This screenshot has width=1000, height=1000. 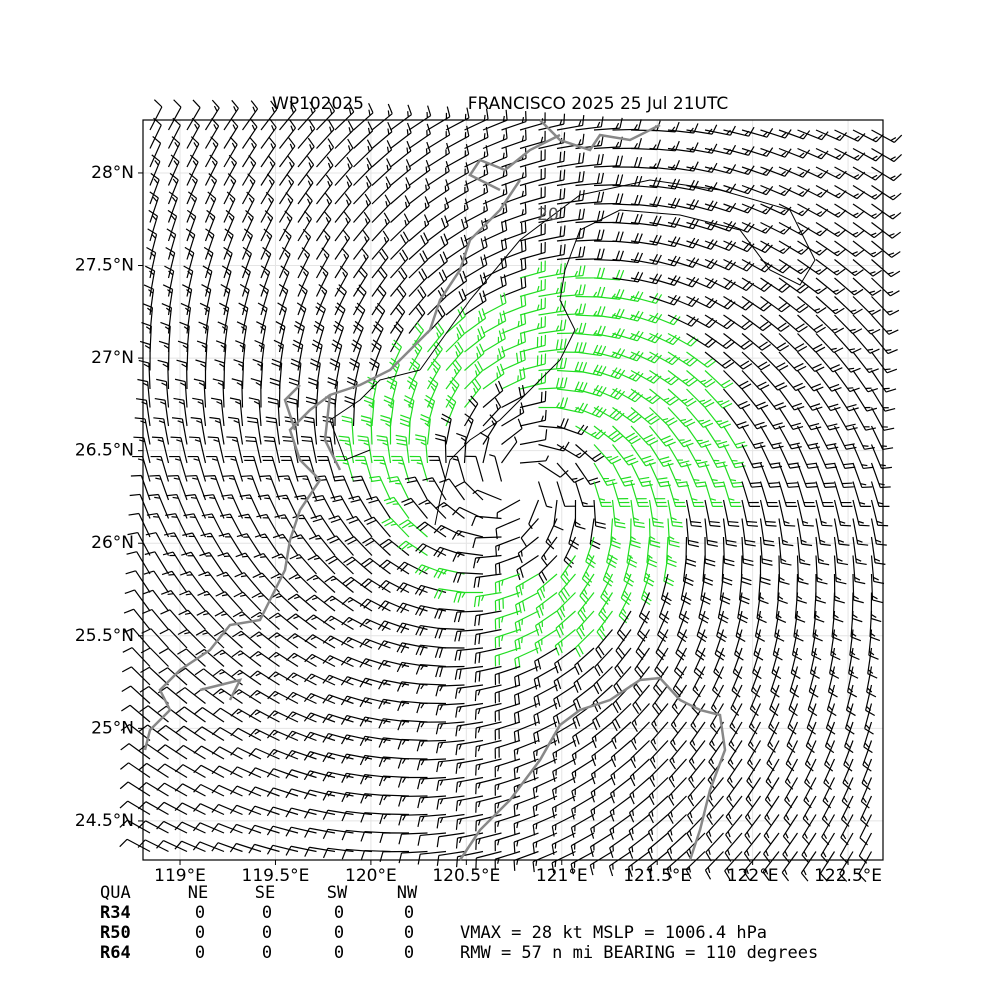 I want to click on y-tick-label: 25.5°N, so click(x=104, y=636).